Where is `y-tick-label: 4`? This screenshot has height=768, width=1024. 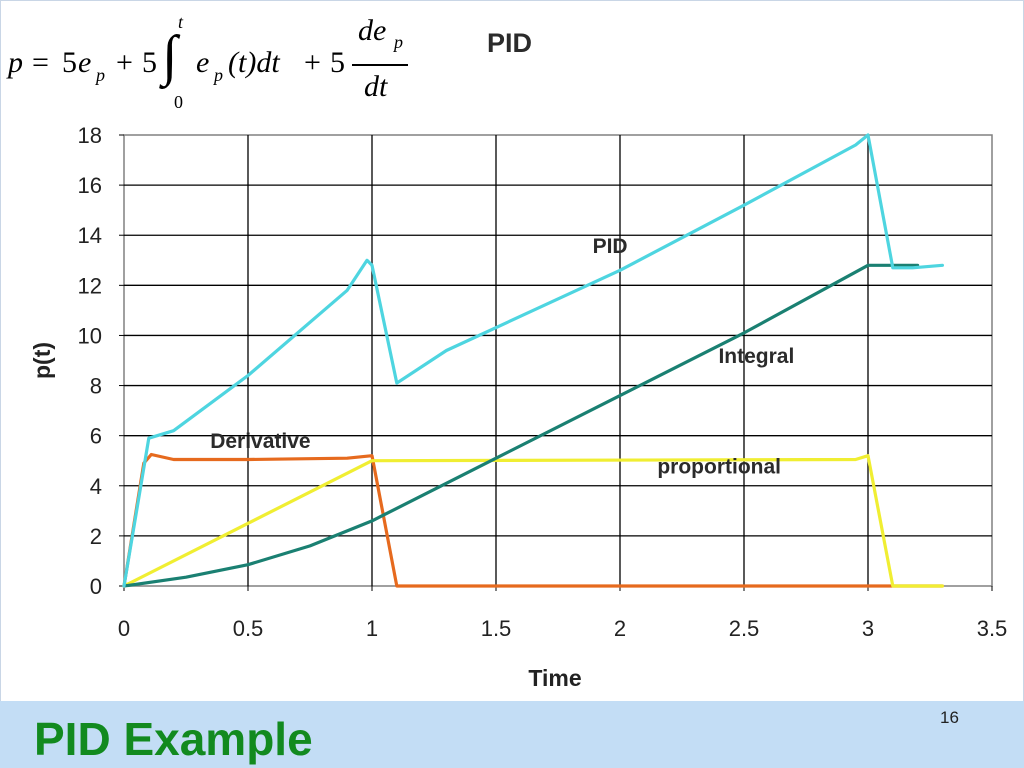
y-tick-label: 4 is located at coordinates (96, 486).